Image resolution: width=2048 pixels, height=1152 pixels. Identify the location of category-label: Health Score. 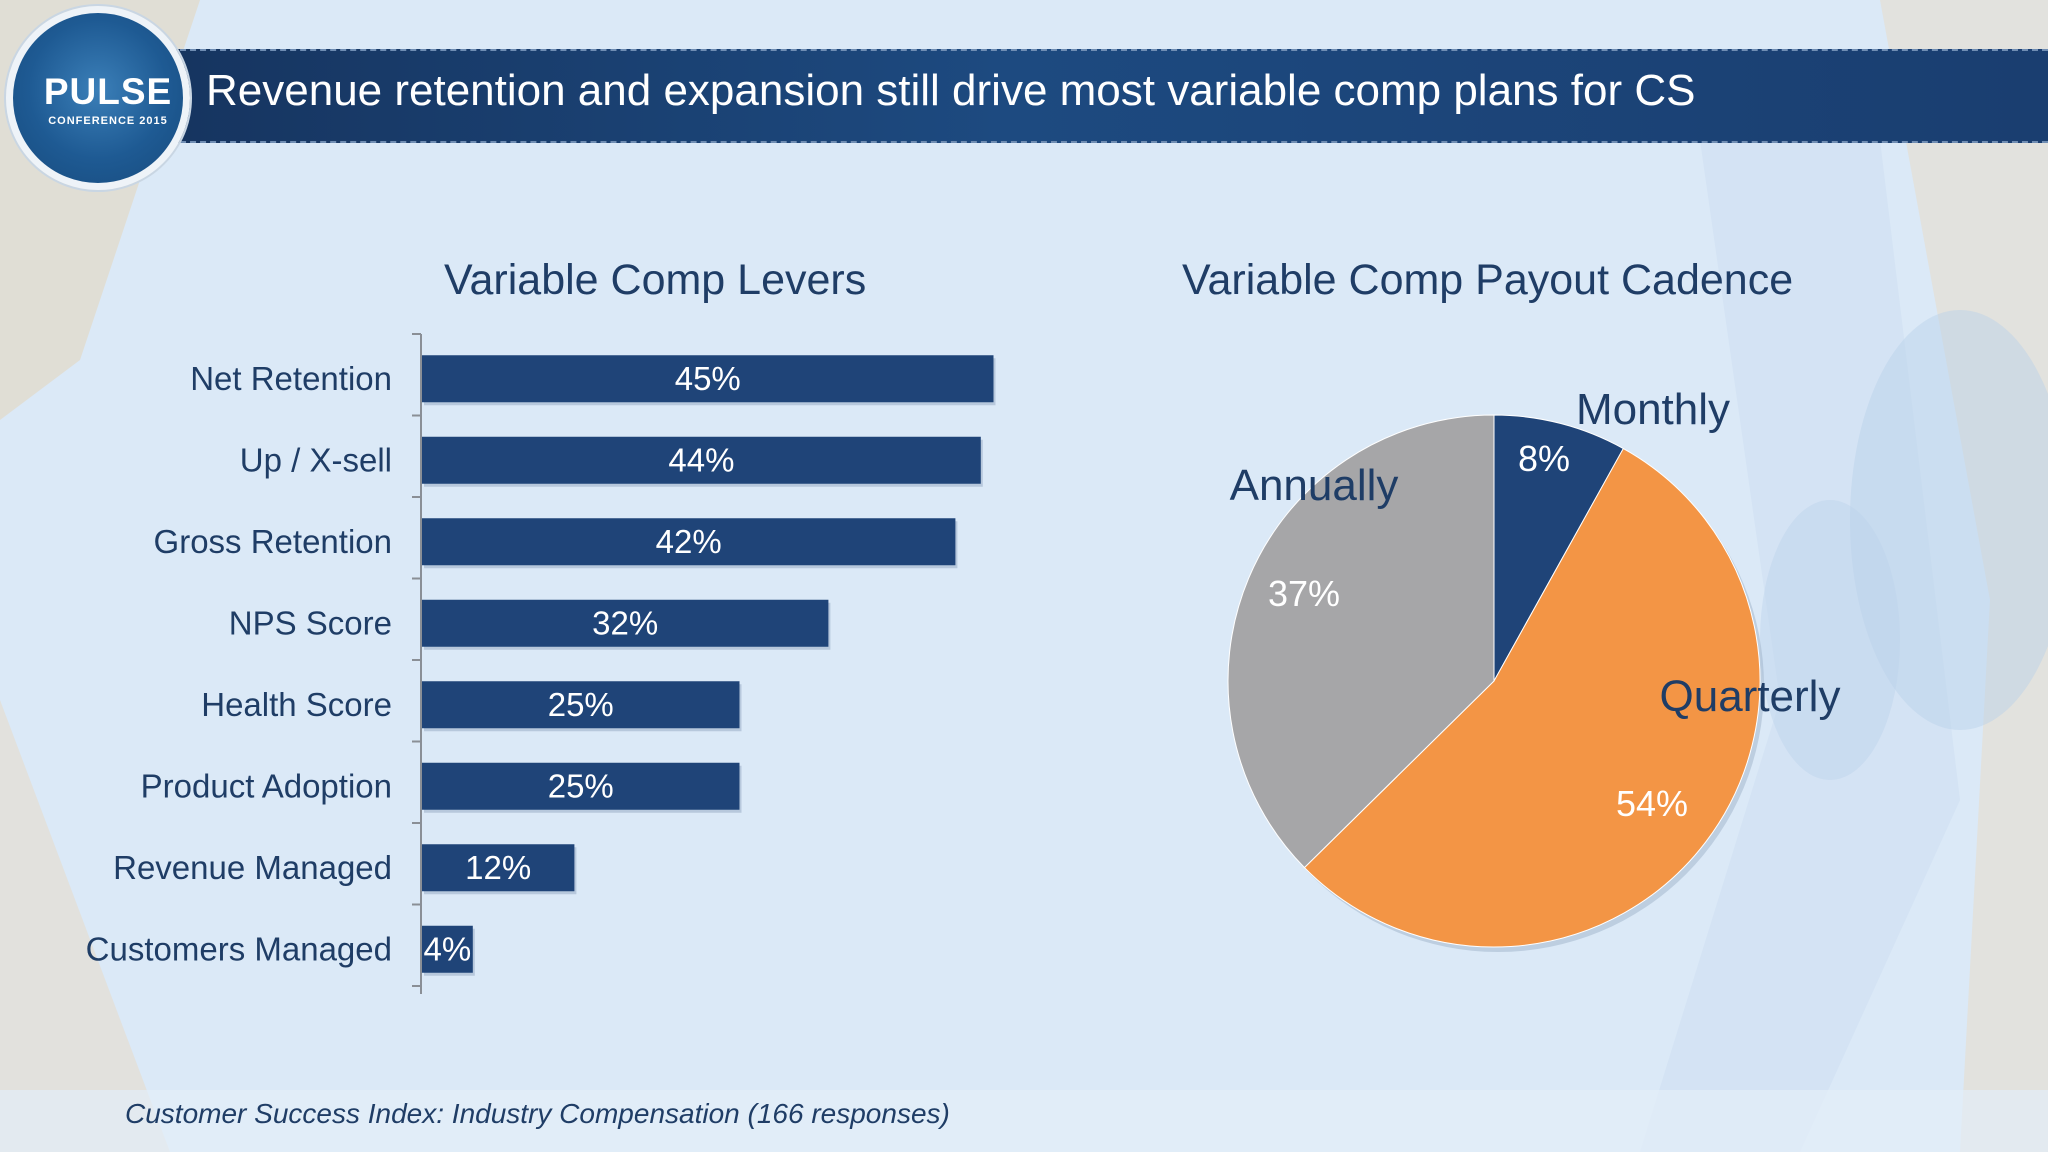
(296, 704).